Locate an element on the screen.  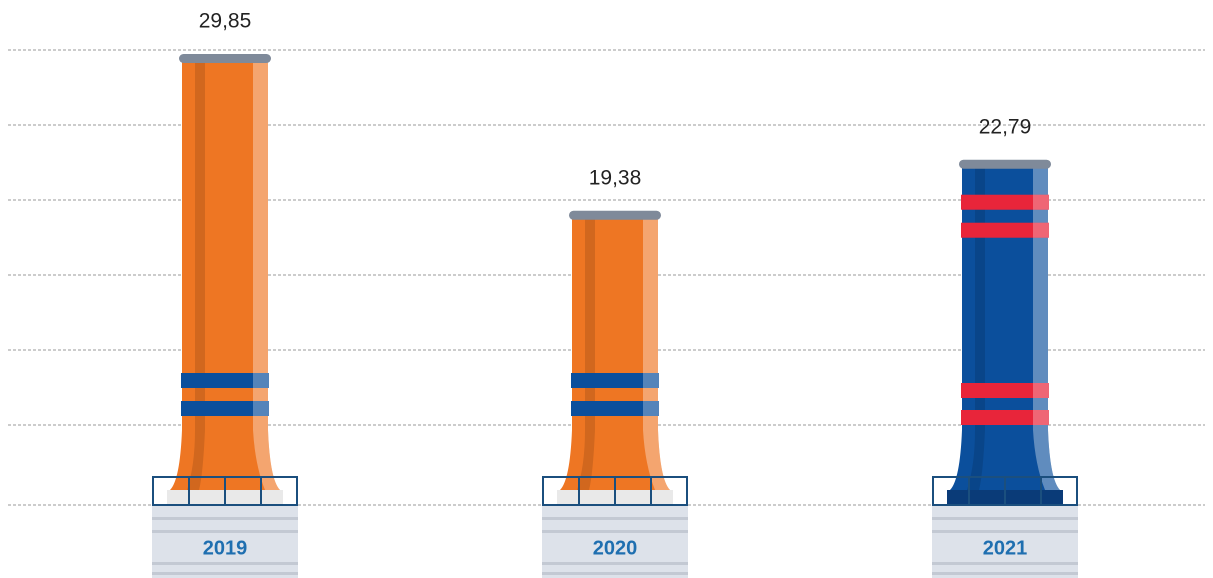
chimney: 22,79 2021 is located at coordinates (1005, 346).